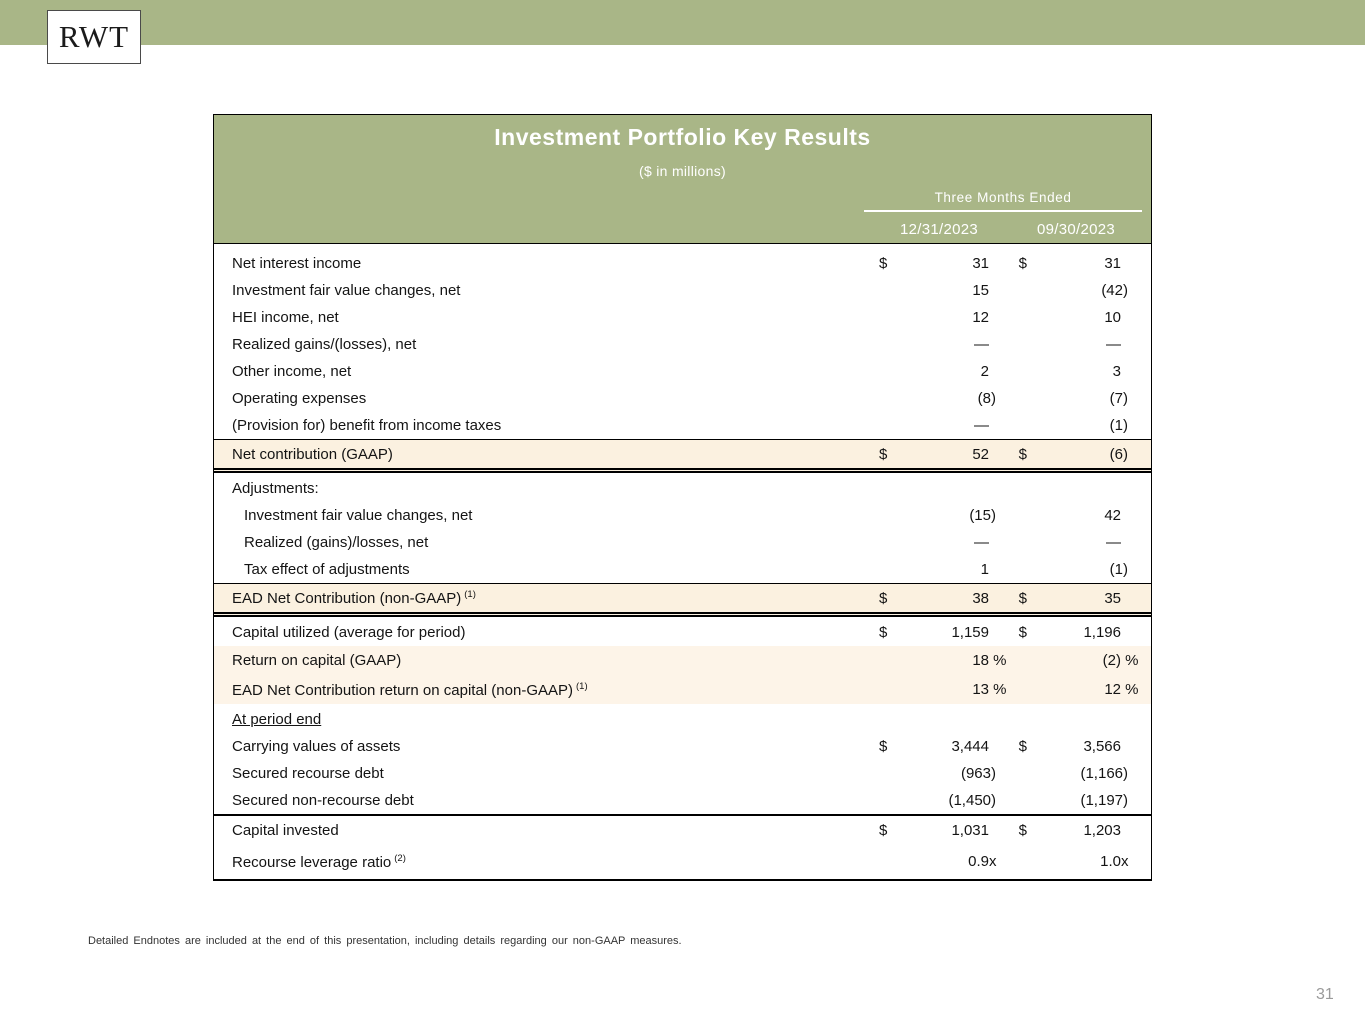  I want to click on column-header-date-1: 12/31/2023, so click(939, 229).